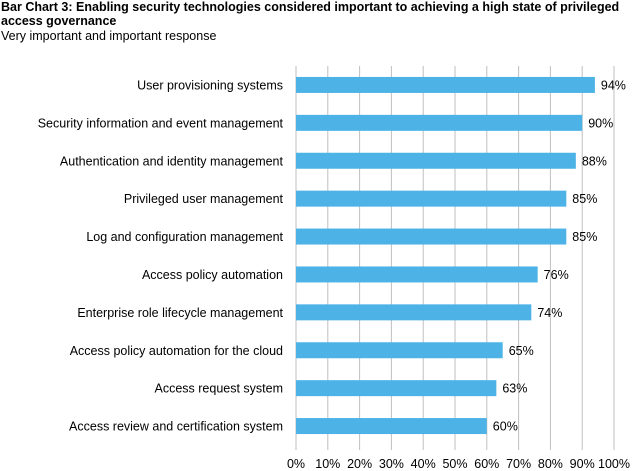 This screenshot has height=471, width=633. I want to click on value-label: 90%, so click(600, 123).